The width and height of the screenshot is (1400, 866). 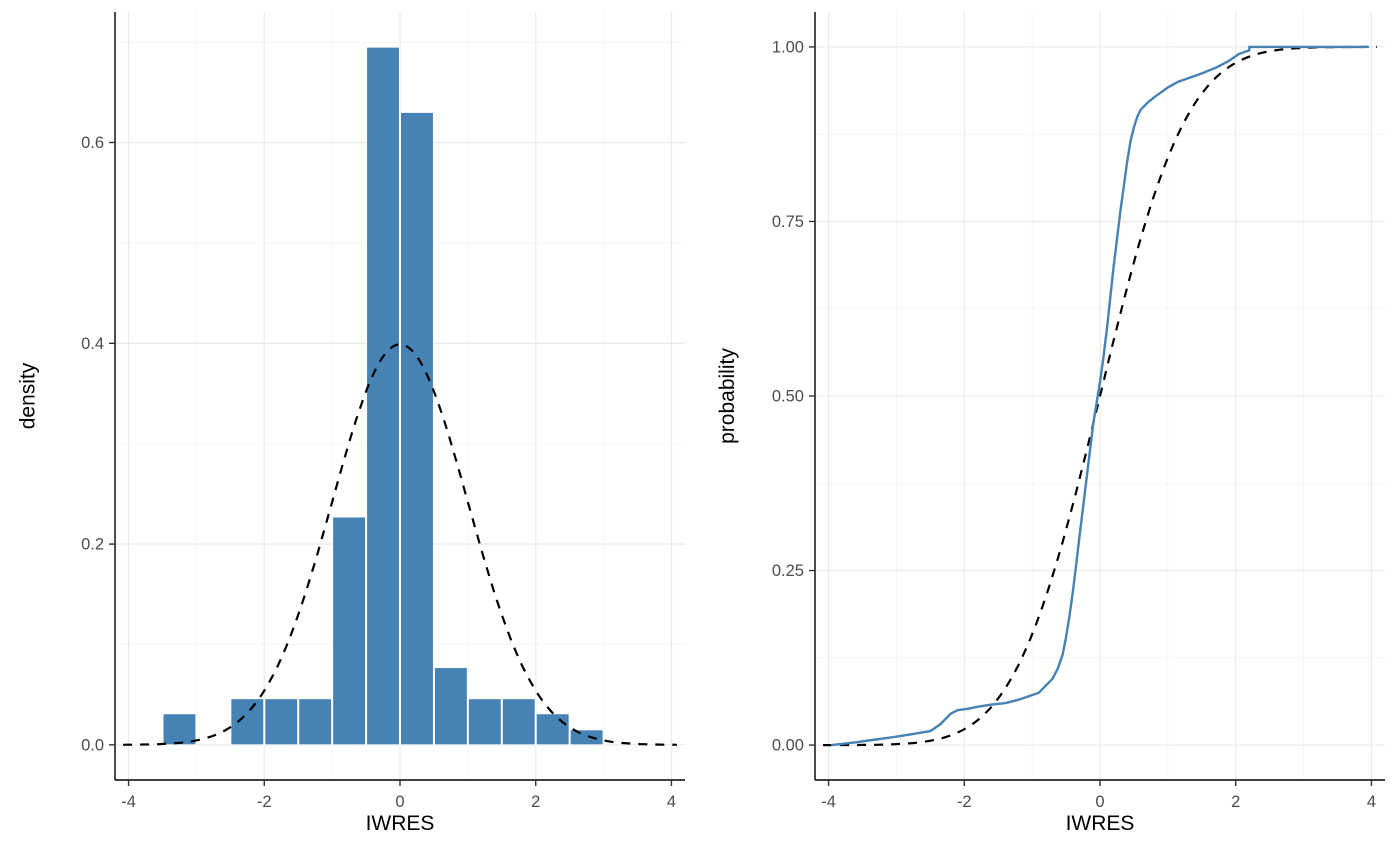 I want to click on y-tick-label: 0.25, so click(x=788, y=571).